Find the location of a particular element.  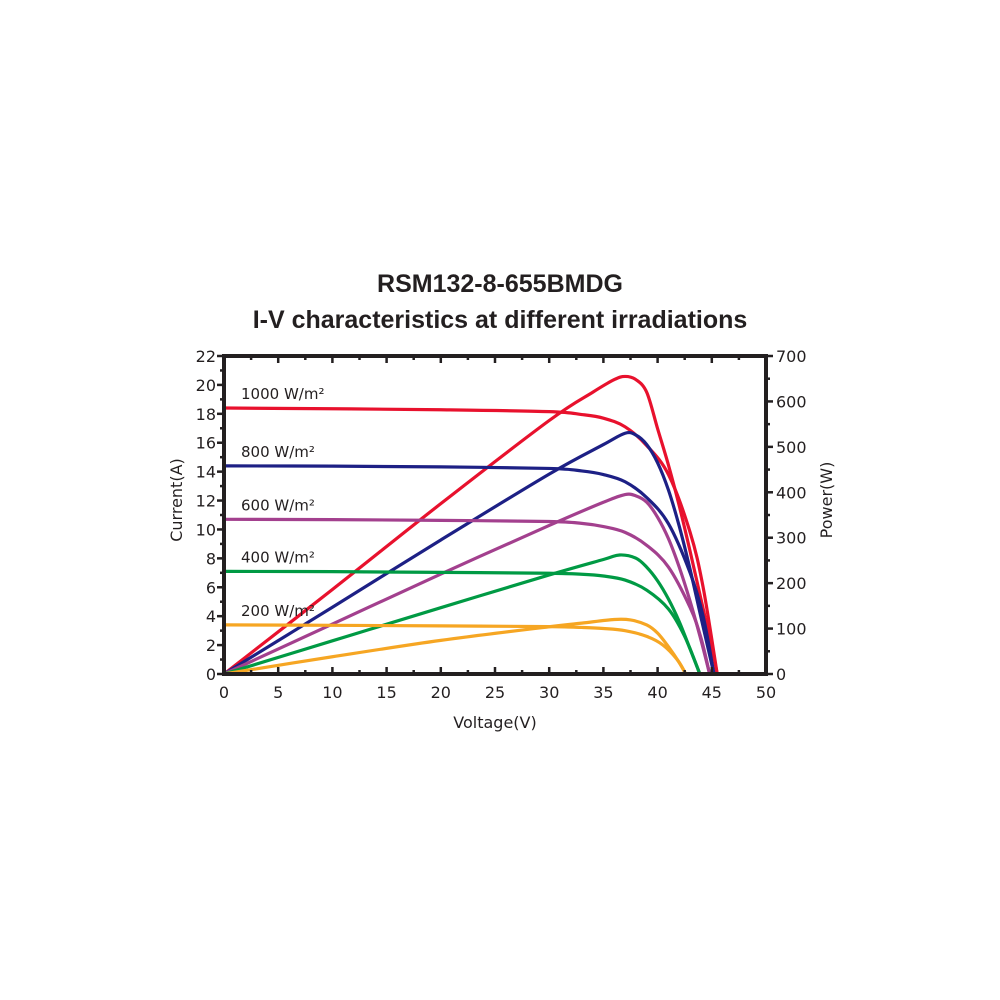

x-tick-label: 5 is located at coordinates (278, 692).